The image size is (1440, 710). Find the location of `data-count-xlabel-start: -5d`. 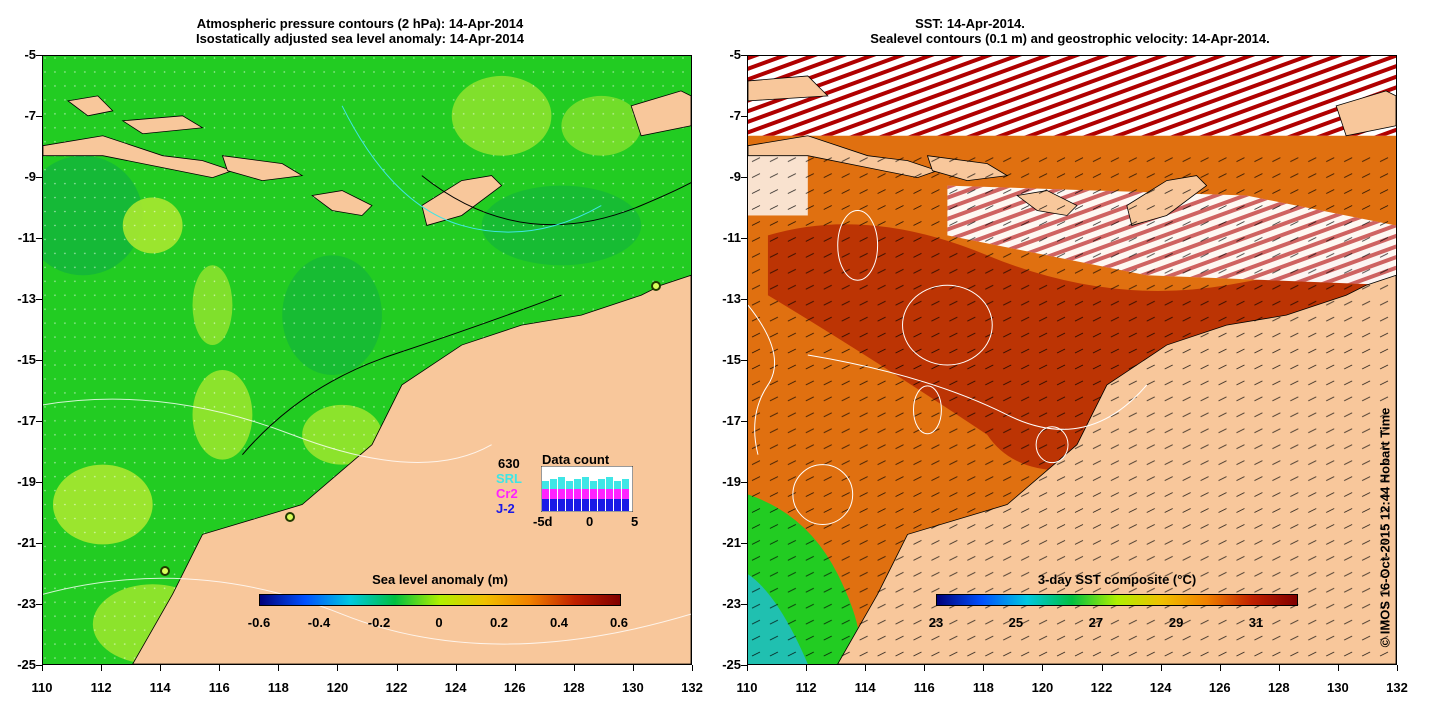

data-count-xlabel-start: -5d is located at coordinates (543, 521).